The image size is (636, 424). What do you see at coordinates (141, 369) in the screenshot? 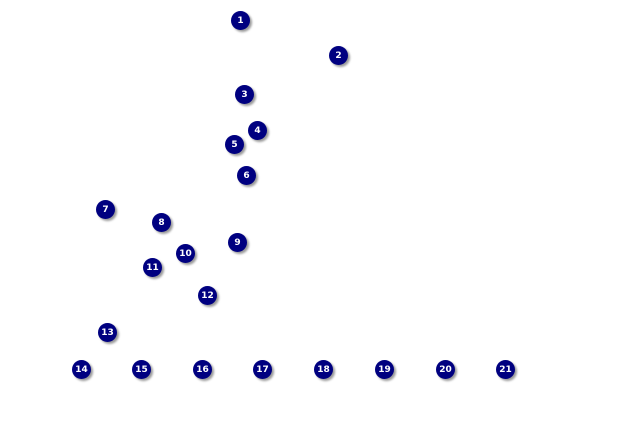
I see `marker-15: 15` at bounding box center [141, 369].